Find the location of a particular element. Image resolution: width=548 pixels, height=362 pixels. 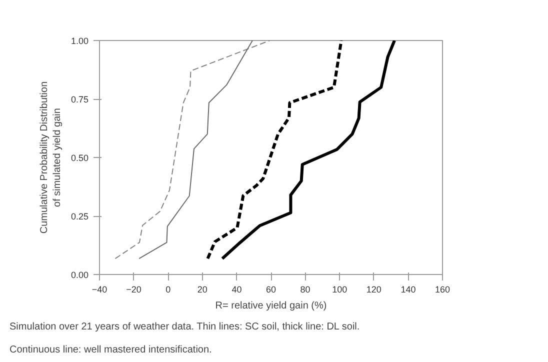

text: Continuous line: well mastered intensification. is located at coordinates (111, 350).